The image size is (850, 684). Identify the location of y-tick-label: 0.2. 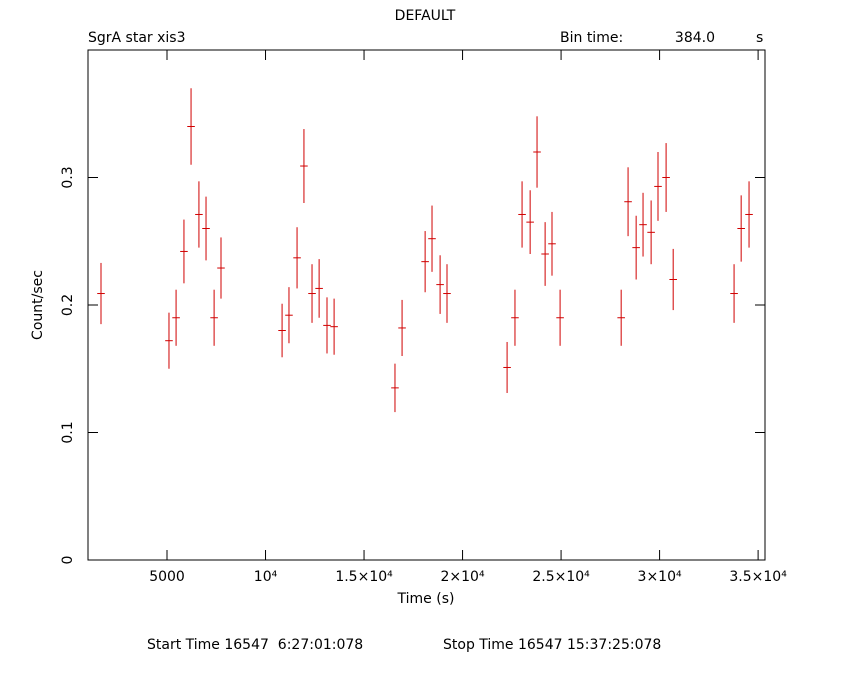
(68, 305).